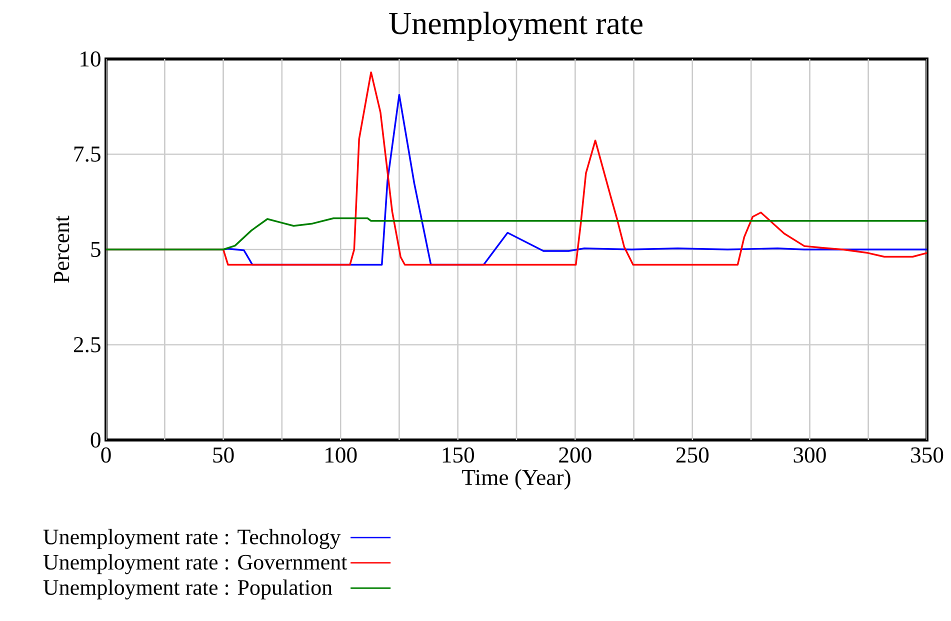 Image resolution: width=951 pixels, height=621 pixels. Describe the element at coordinates (516, 479) in the screenshot. I see `x-axis-title: Time (Year)` at that location.